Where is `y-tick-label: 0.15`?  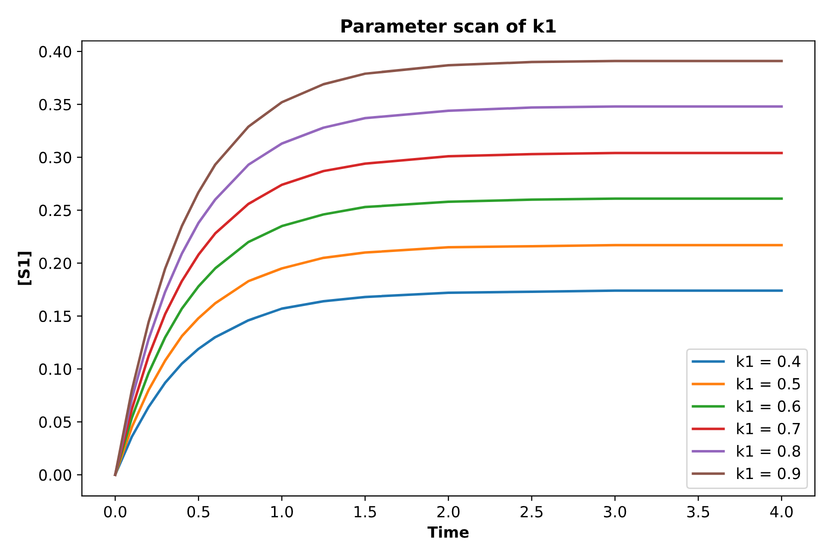
y-tick-label: 0.15 is located at coordinates (55, 316).